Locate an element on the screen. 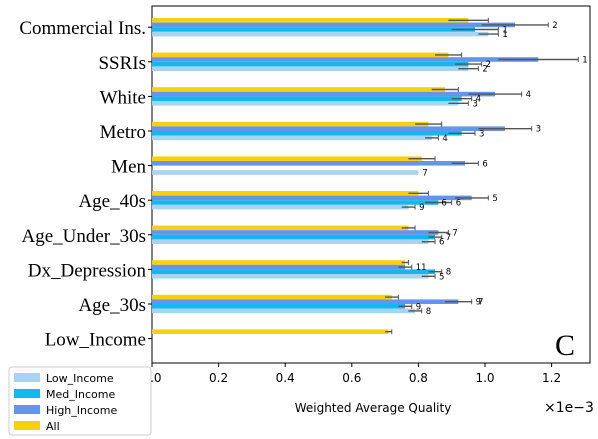 Image resolution: width=598 pixels, height=439 pixels. rank-label-med-income-1: 2 is located at coordinates (488, 65).